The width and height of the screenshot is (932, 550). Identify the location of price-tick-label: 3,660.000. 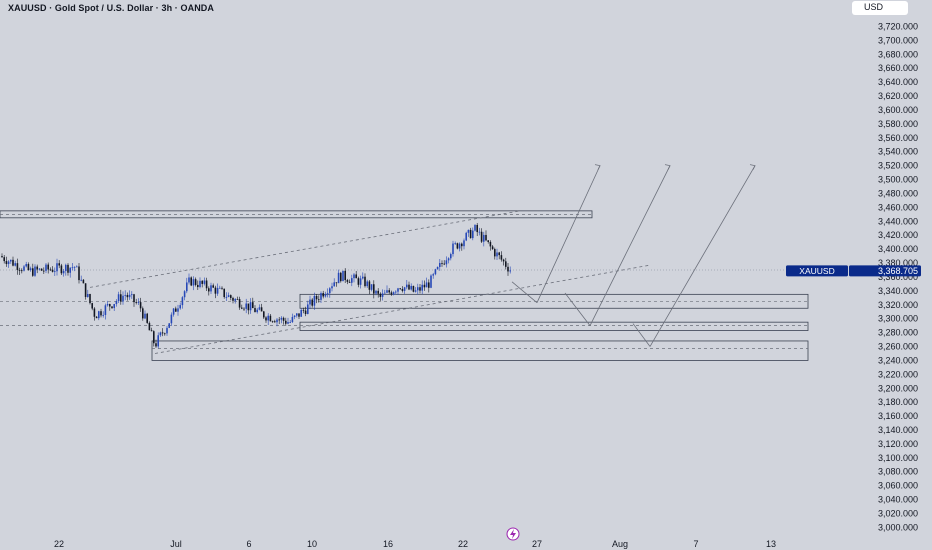
(898, 68).